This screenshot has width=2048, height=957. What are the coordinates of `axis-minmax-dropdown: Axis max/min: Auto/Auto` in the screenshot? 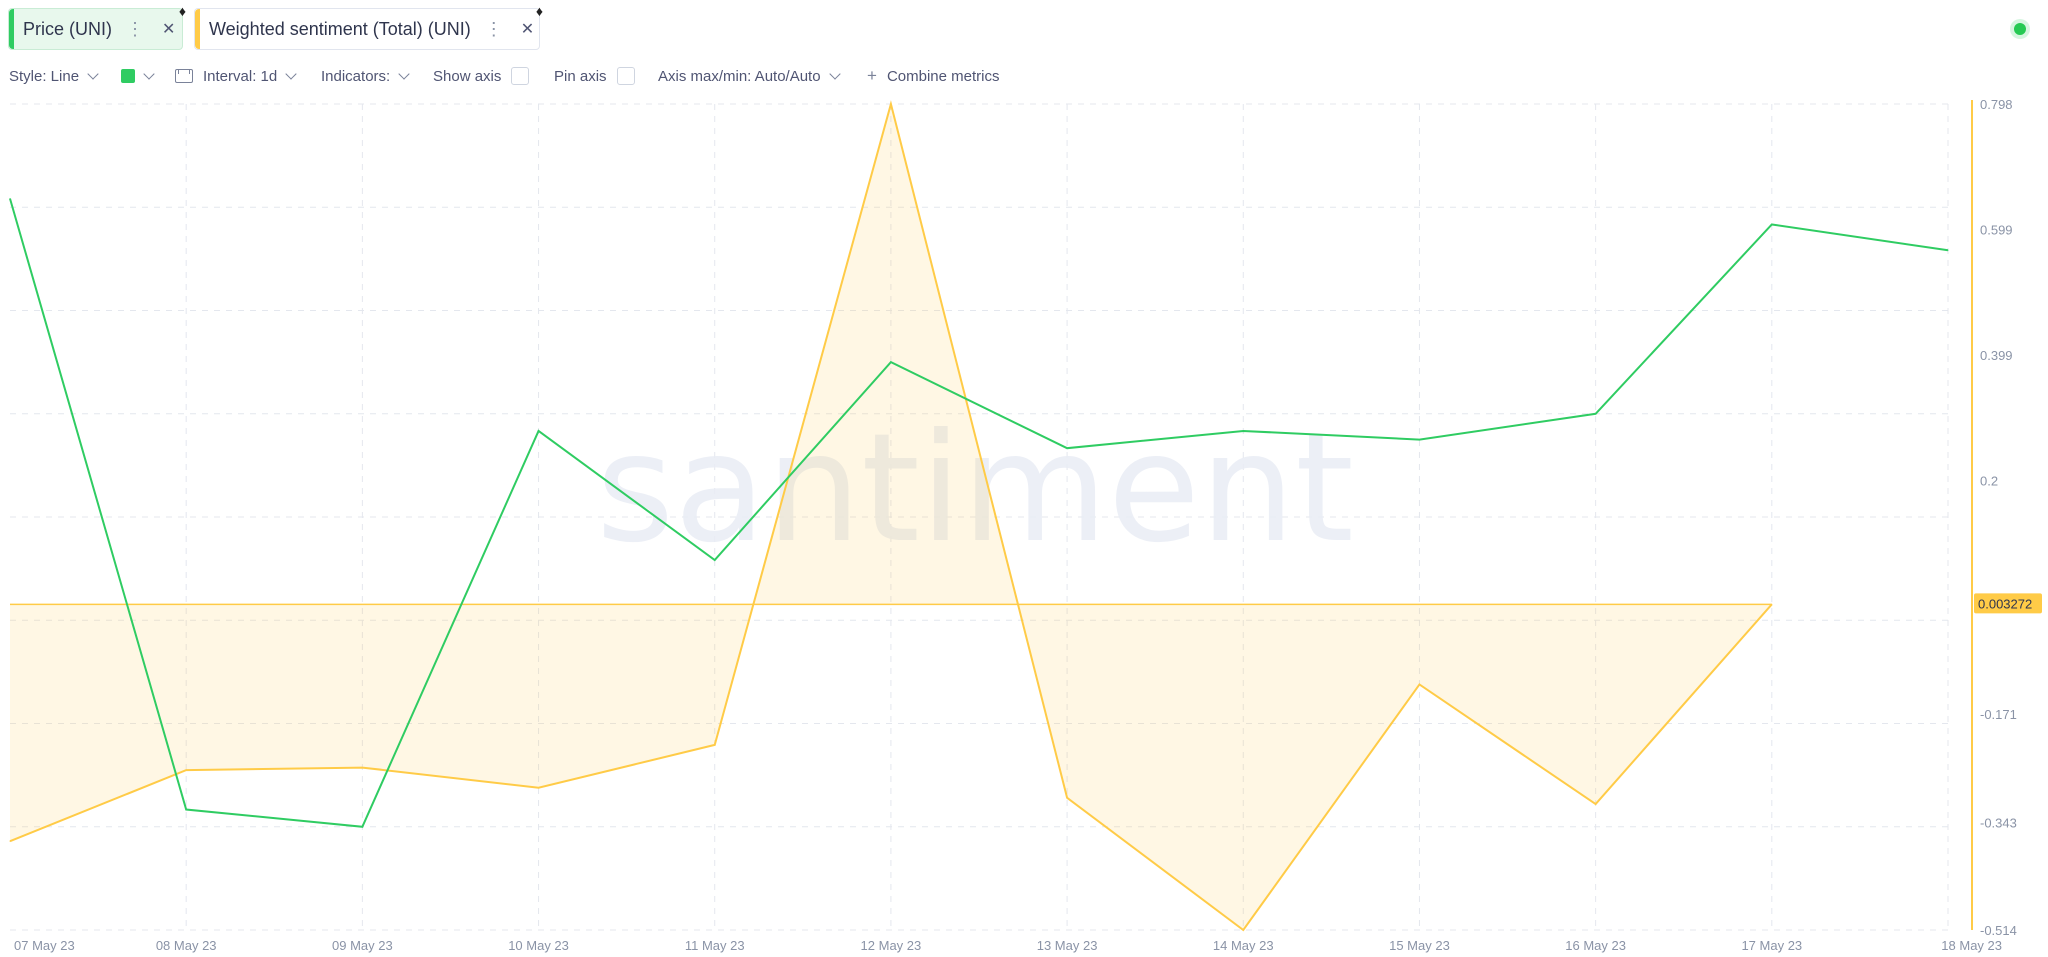 It's located at (749, 76).